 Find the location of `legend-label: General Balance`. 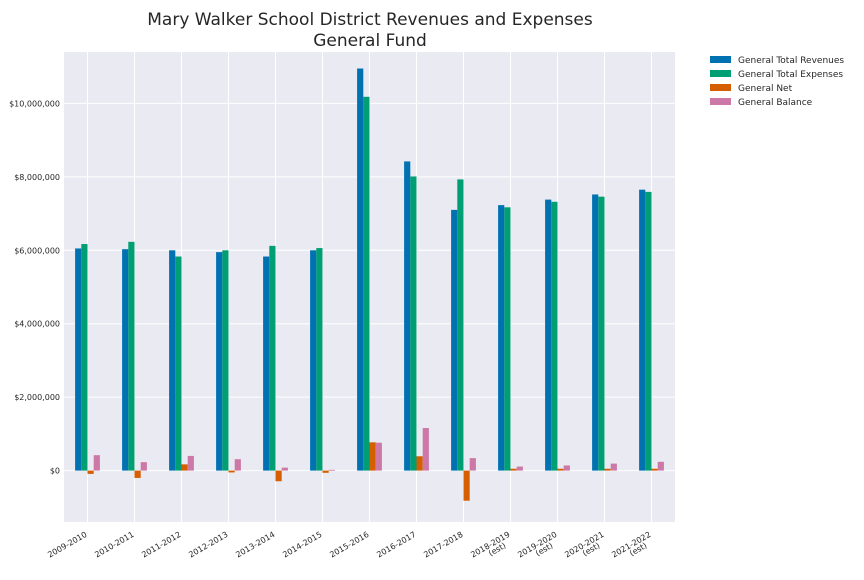

legend-label: General Balance is located at coordinates (775, 103).